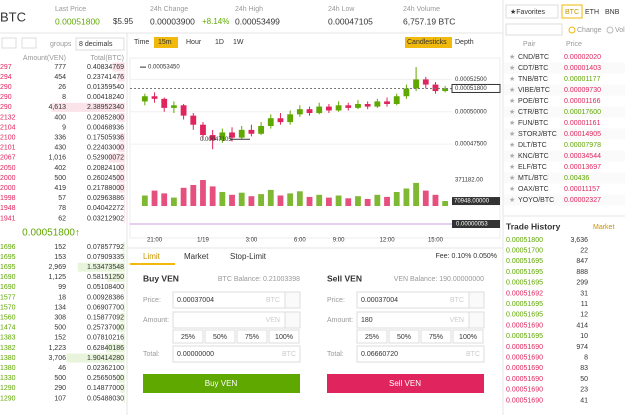 This screenshot has height=415, width=625. I want to click on interval: 15m, so click(165, 42).